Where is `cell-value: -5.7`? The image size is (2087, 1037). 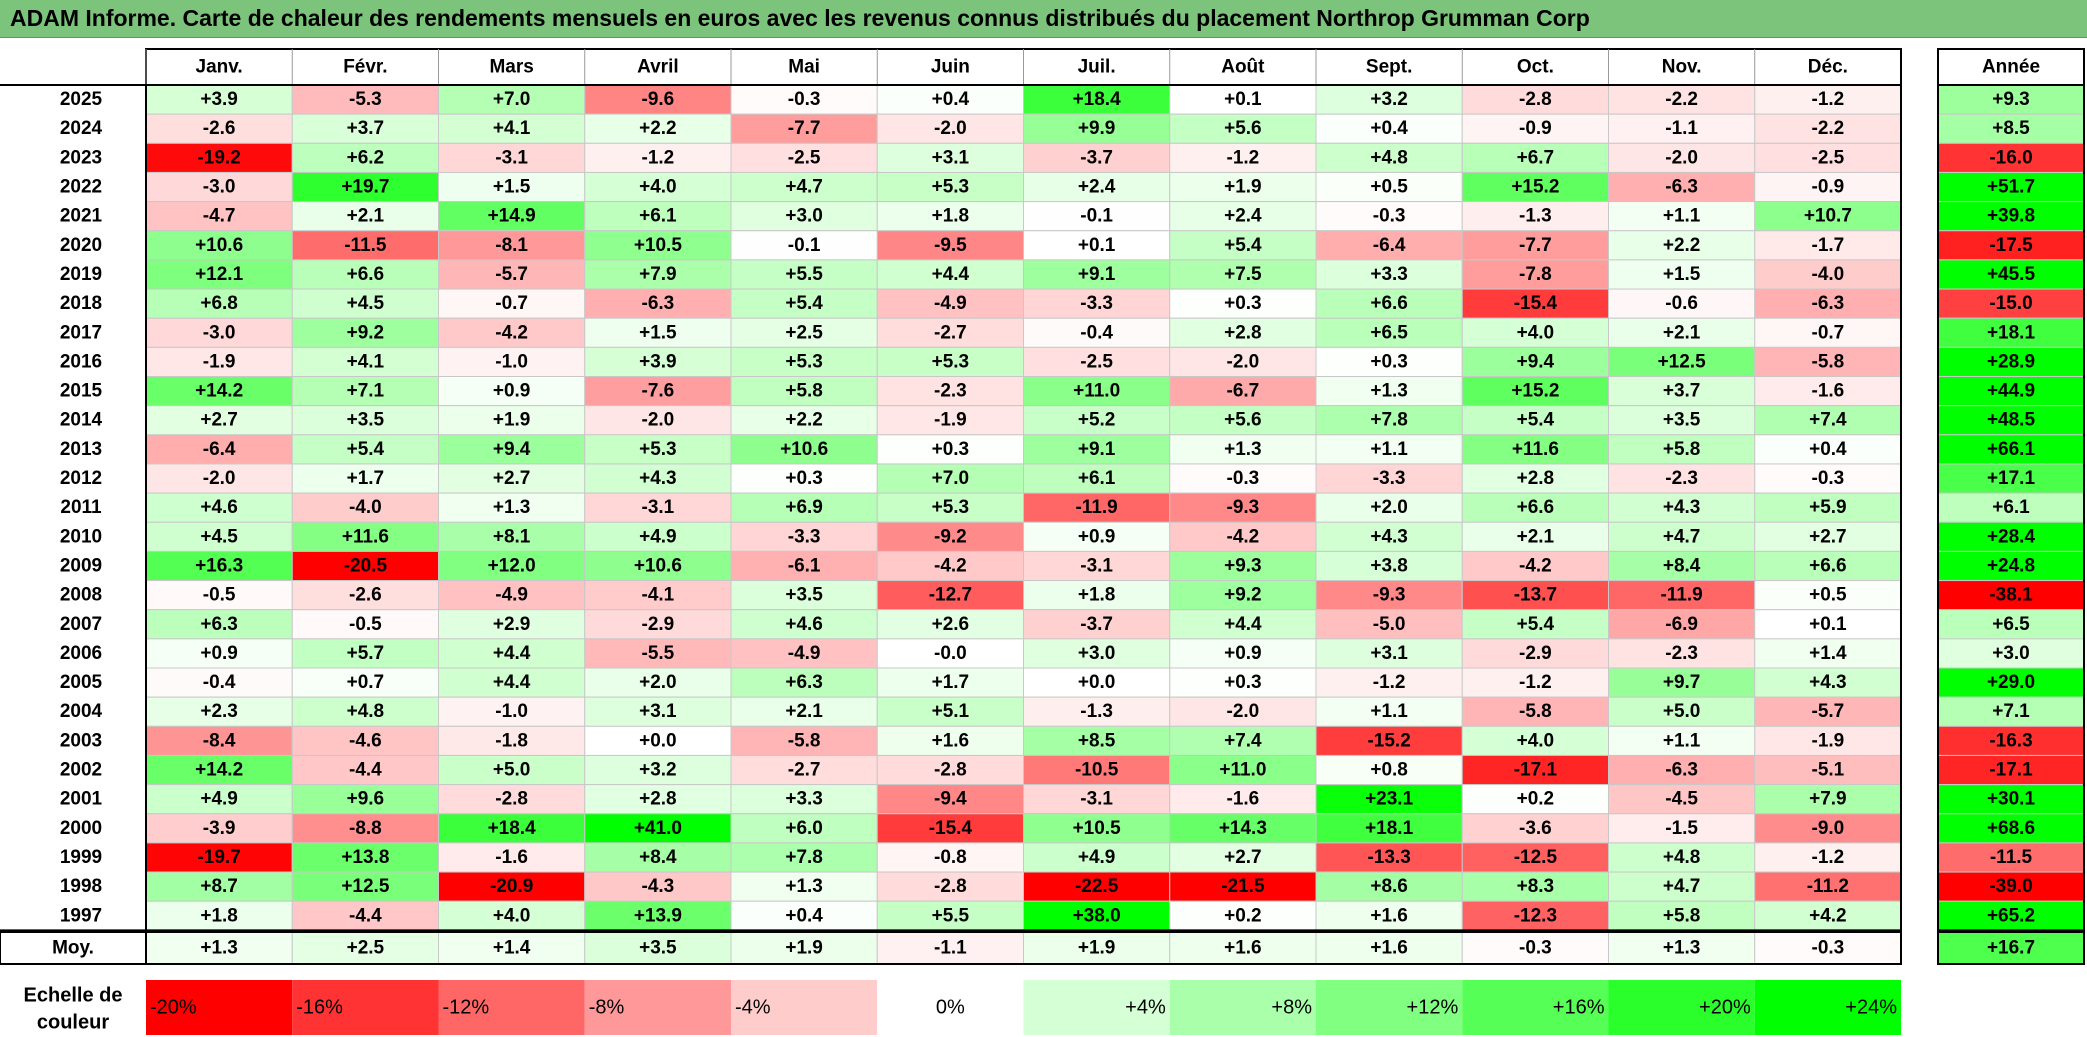 cell-value: -5.7 is located at coordinates (1828, 711).